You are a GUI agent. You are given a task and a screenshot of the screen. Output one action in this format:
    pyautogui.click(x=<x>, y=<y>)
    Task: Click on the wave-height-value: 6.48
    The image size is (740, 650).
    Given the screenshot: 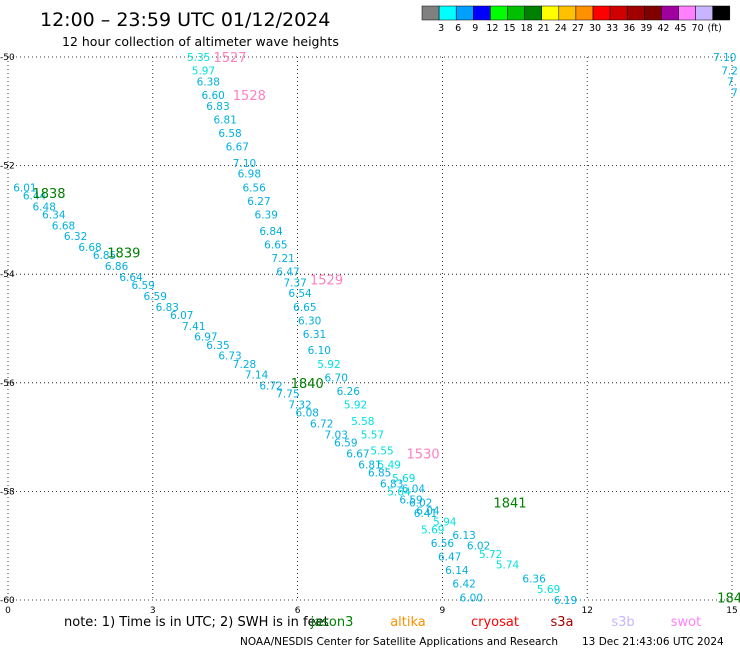 What is the action you would take?
    pyautogui.click(x=44, y=207)
    